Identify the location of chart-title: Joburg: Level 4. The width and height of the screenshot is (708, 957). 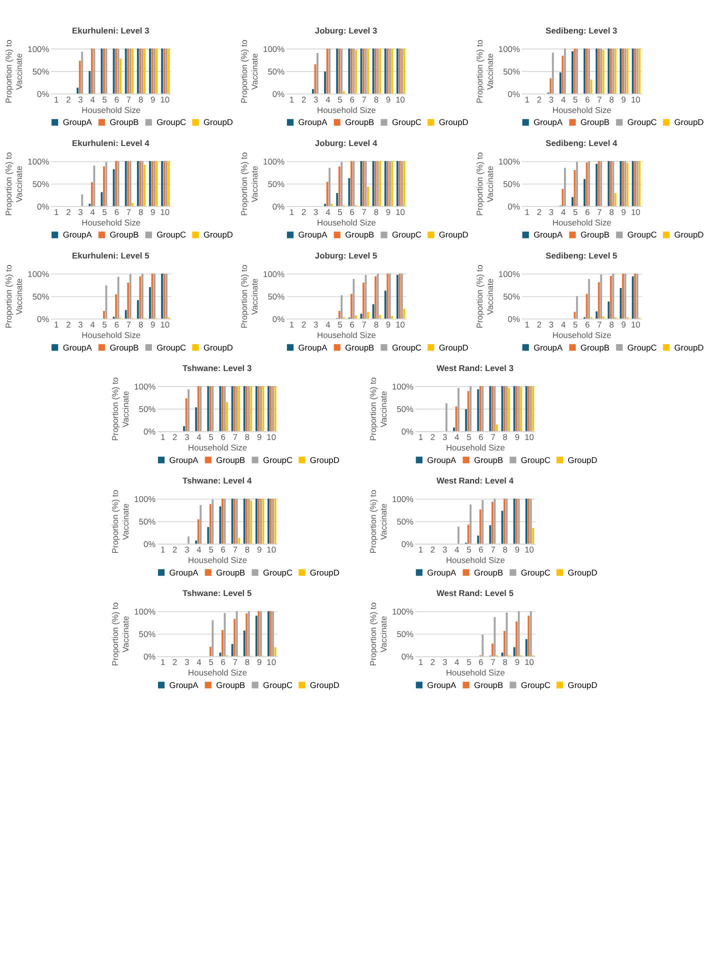
(346, 143).